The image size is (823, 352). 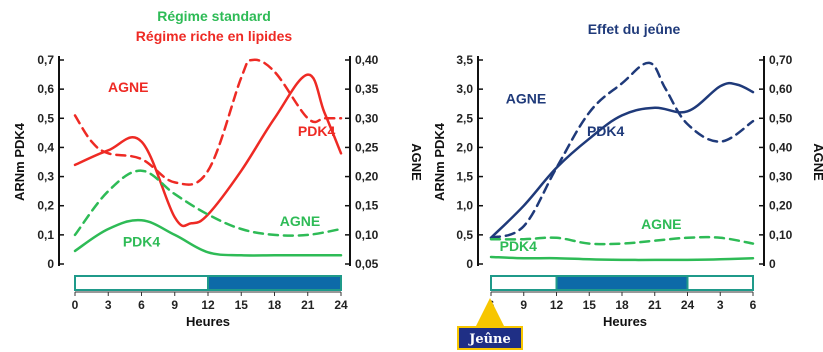 I want to click on fasting-badge-label: Jeûne, so click(x=489, y=339).